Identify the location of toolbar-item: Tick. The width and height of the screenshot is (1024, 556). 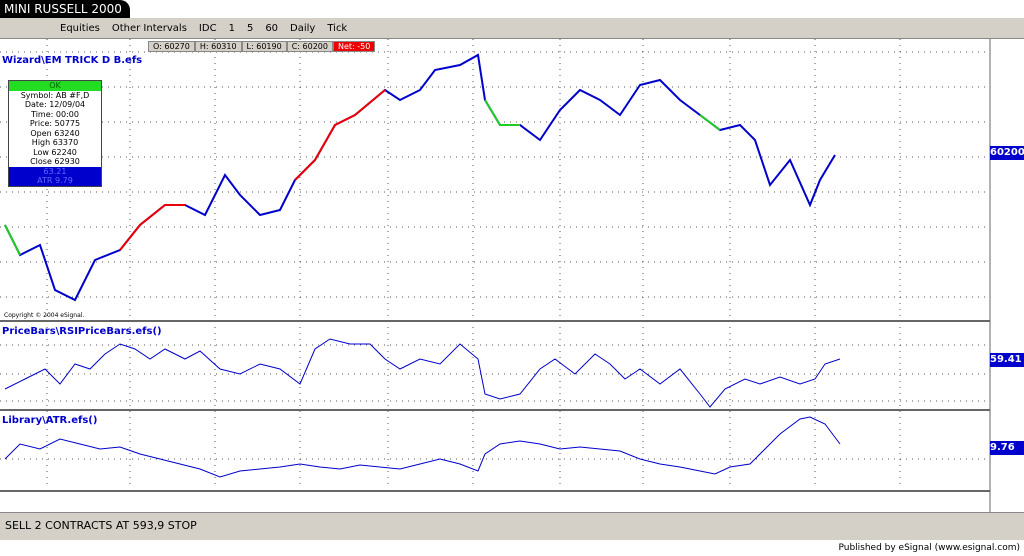
(337, 28).